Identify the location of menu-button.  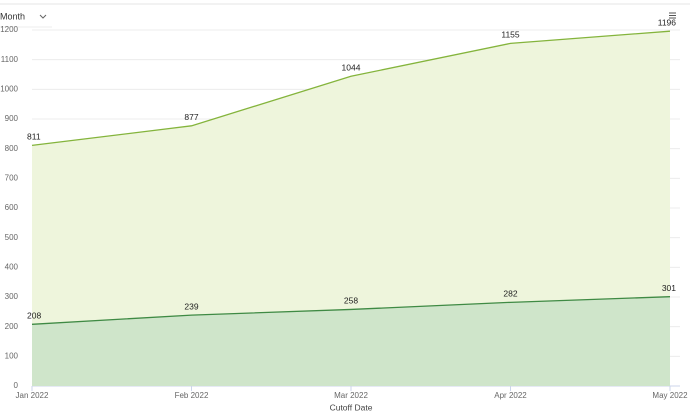
(672, 15).